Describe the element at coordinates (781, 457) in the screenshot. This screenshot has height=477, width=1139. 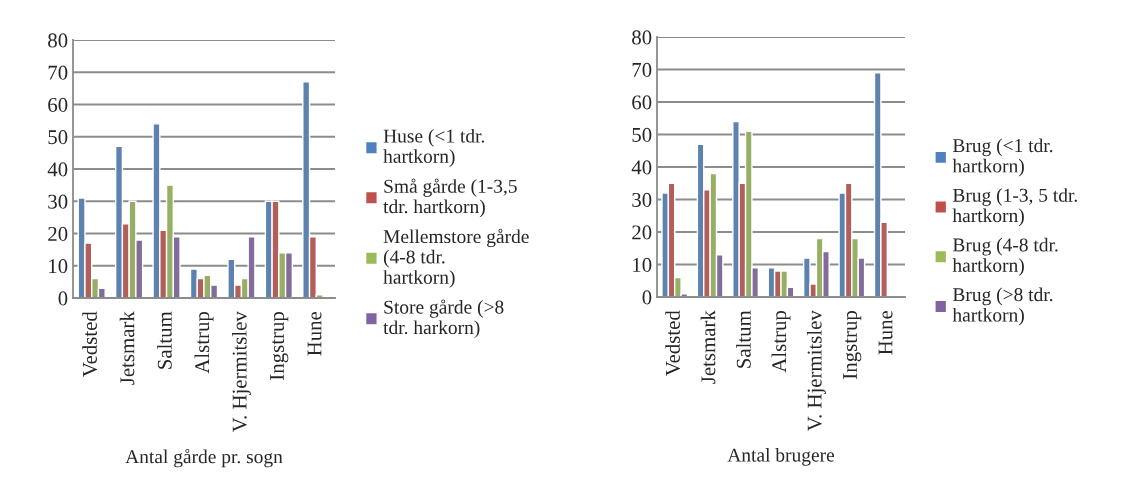
I see `x-axis-title: Antal brugere` at that location.